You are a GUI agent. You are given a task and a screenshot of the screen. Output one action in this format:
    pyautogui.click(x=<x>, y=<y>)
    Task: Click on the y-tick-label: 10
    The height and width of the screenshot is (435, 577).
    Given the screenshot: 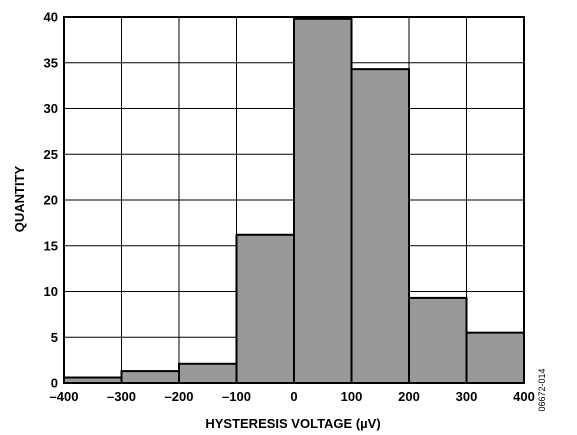 What is the action you would take?
    pyautogui.click(x=51, y=291)
    